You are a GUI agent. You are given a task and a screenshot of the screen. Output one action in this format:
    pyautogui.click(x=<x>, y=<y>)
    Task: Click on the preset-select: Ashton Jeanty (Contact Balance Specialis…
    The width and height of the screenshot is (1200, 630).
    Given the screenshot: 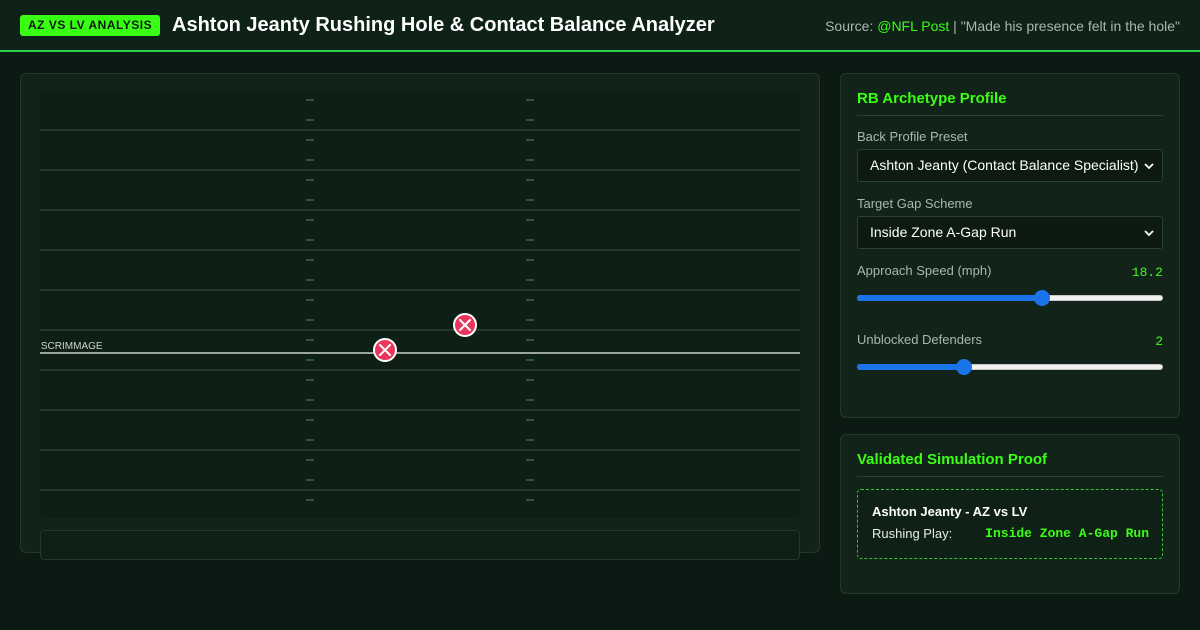 What is the action you would take?
    pyautogui.click(x=1010, y=165)
    